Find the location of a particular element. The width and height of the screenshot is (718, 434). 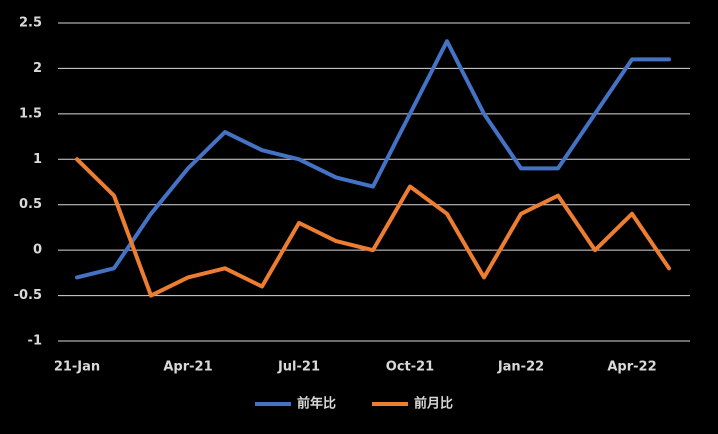

x-tick-label: Oct-21 is located at coordinates (410, 367).